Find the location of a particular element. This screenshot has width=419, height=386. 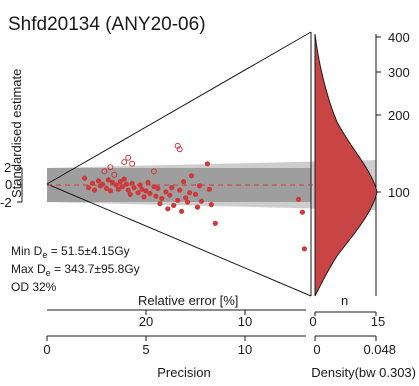

chart-title: Shfd20134 (ANY20-06) is located at coordinates (107, 24).